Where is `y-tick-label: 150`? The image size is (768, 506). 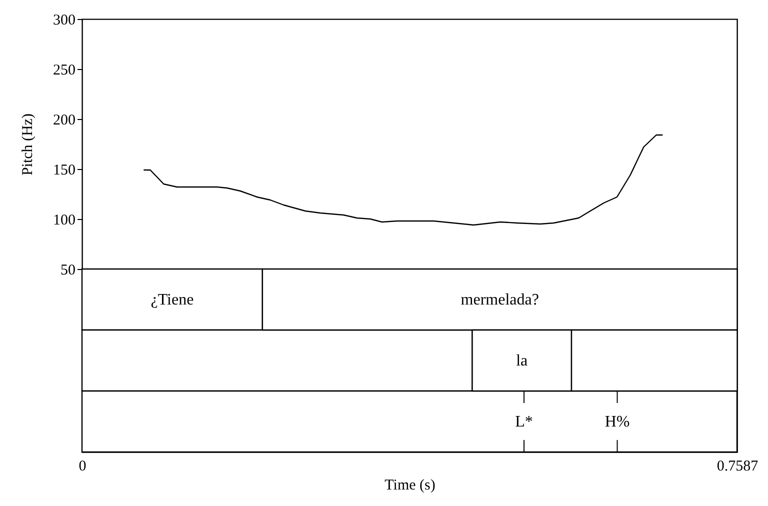 y-tick-label: 150 is located at coordinates (64, 170).